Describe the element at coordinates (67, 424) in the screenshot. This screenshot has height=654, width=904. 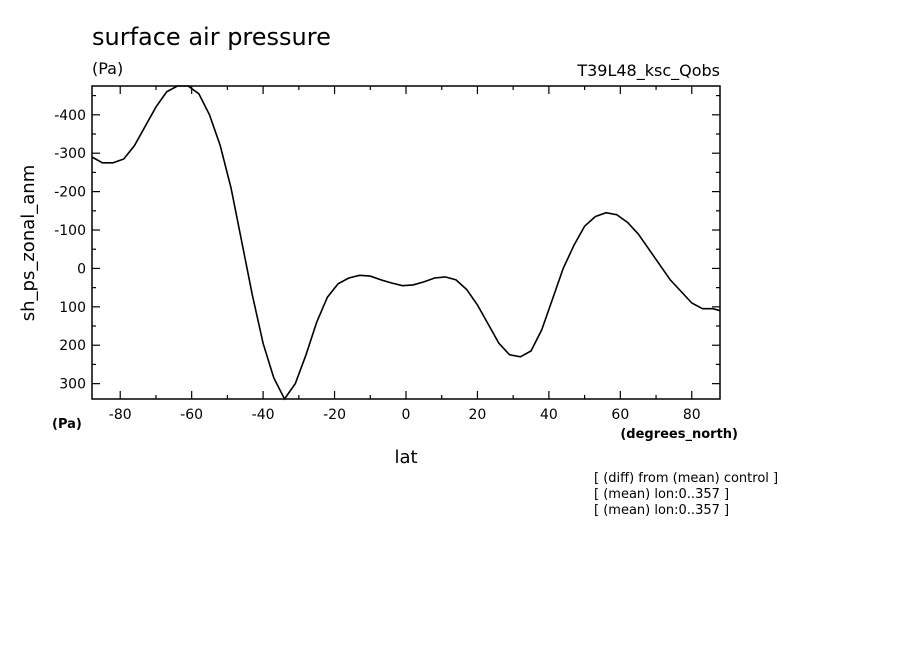
I see `y-axis-unit: (Pa)` at that location.